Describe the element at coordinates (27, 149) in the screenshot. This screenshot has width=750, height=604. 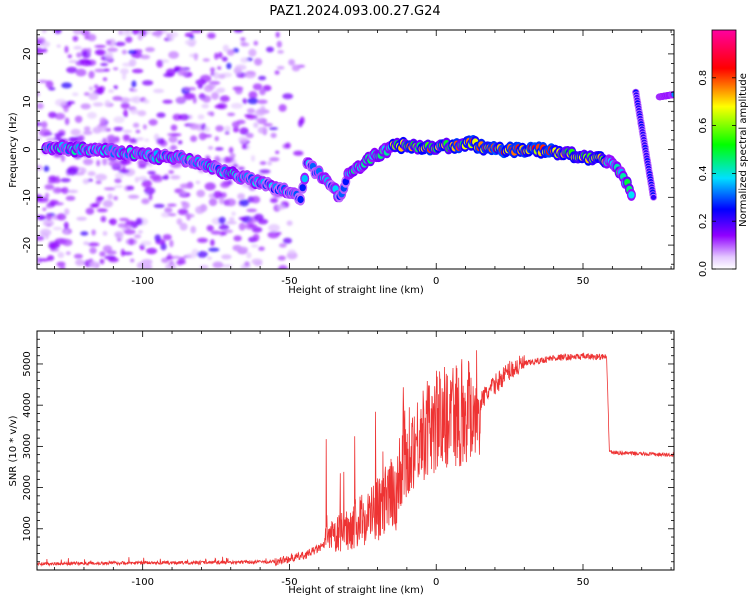
I see `y-tick-label: 0` at that location.